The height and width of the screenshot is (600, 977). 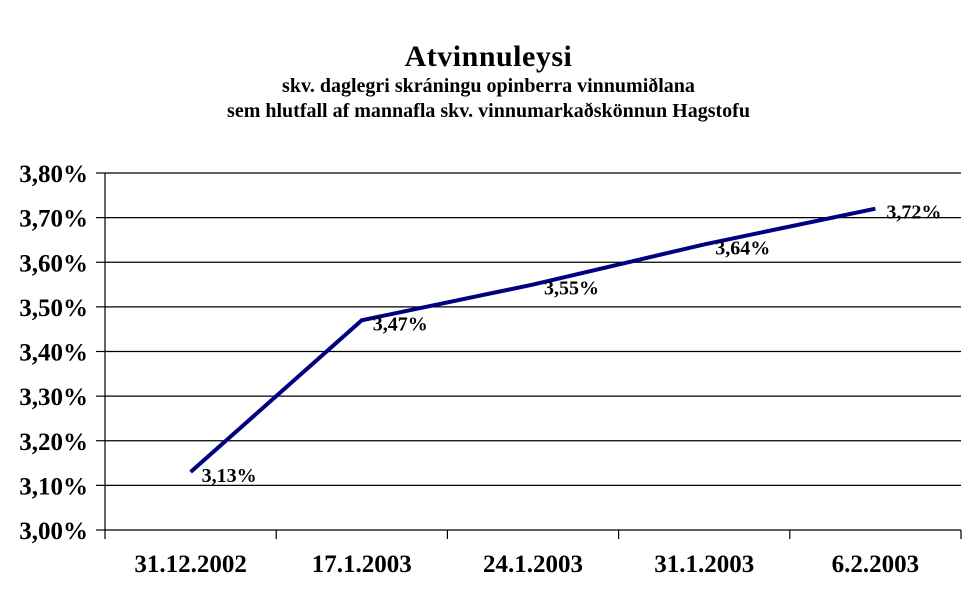 What do you see at coordinates (362, 564) in the screenshot?
I see `x-tick-label: 17.1.2003` at bounding box center [362, 564].